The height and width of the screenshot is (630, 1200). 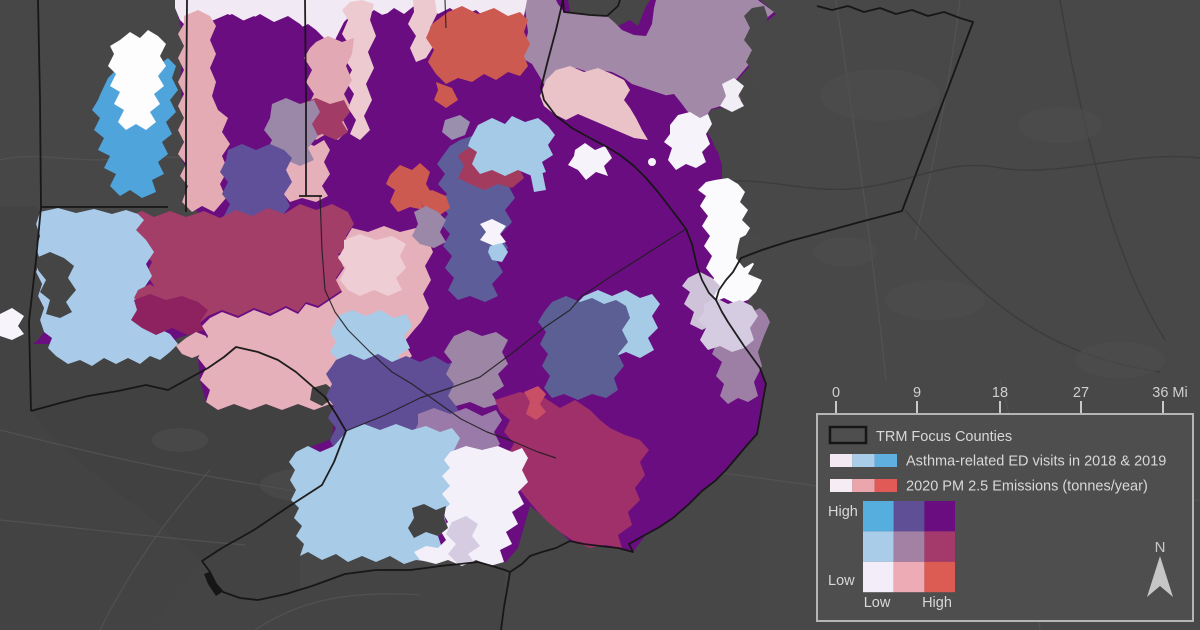 I want to click on svg-text: N, so click(x=1160, y=547).